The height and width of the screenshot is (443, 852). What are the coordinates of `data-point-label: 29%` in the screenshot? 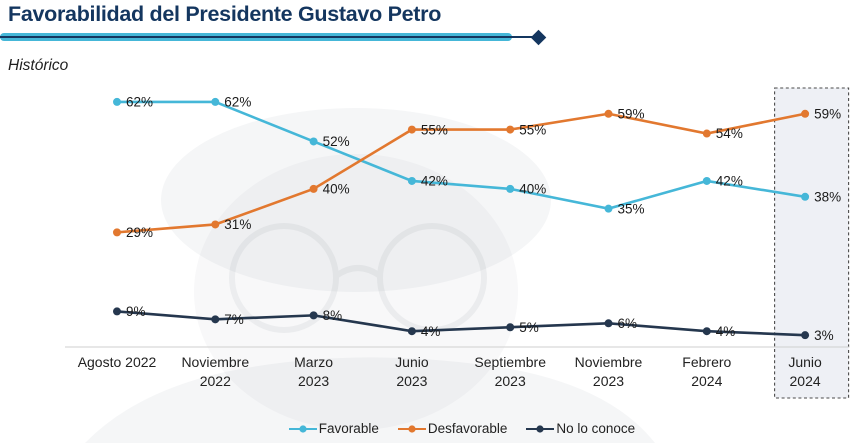 It's located at (139, 232).